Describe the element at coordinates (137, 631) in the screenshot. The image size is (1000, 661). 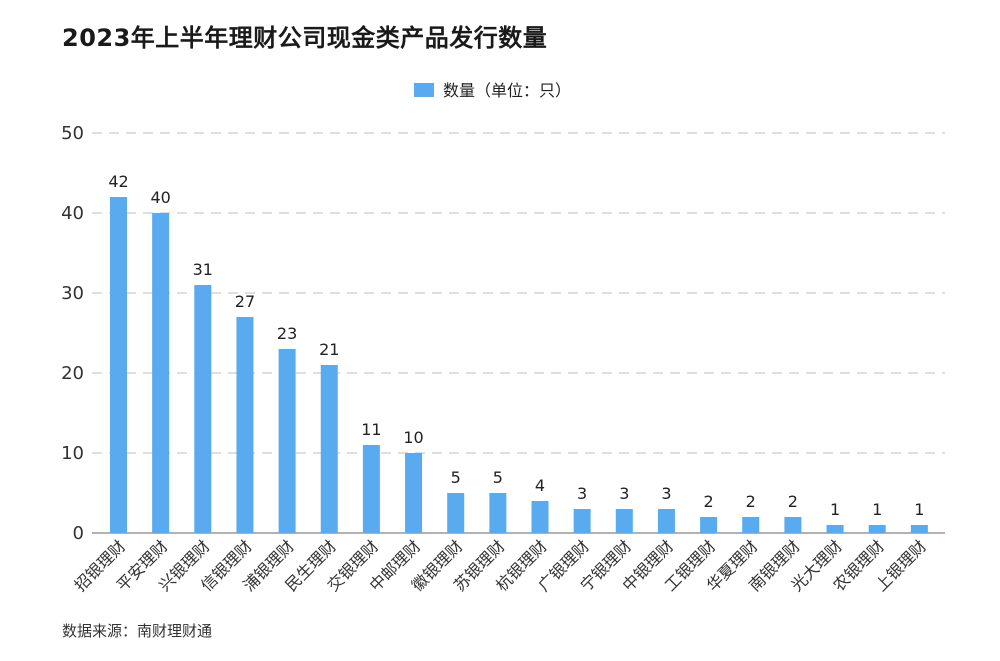
I see `source-note: 数据来源：南财理财通` at that location.